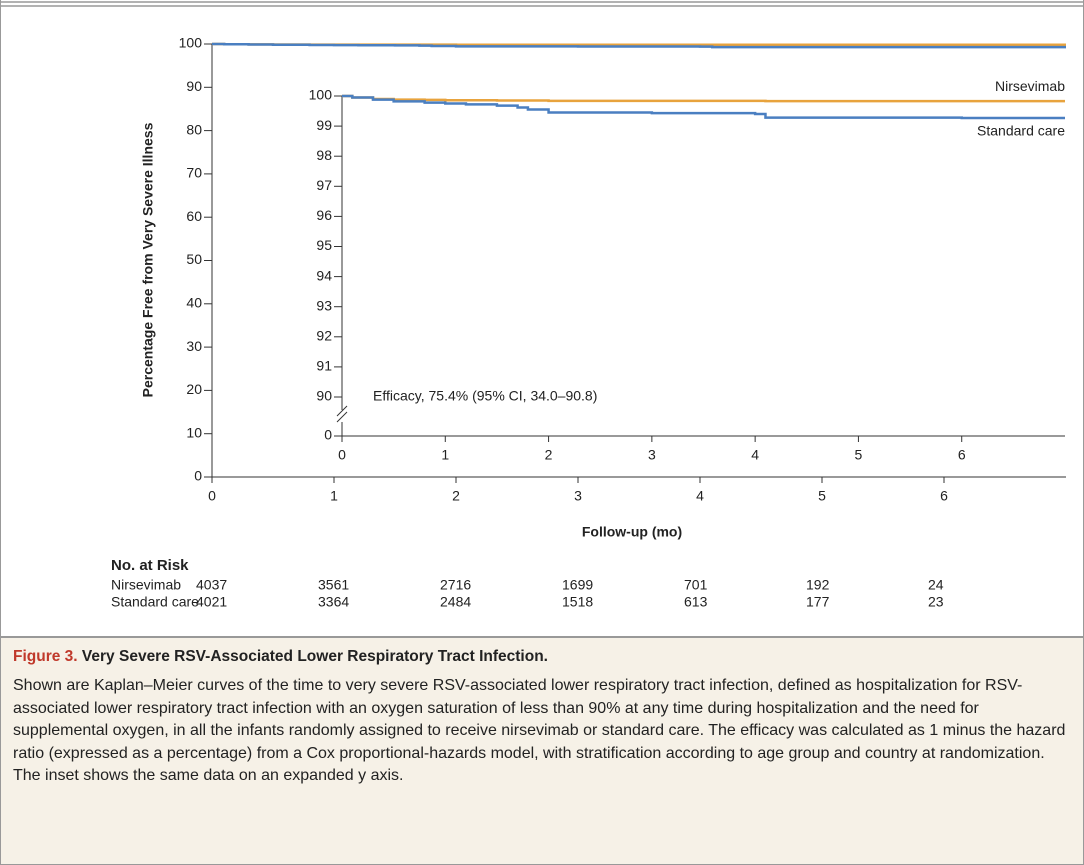 This screenshot has height=865, width=1084. What do you see at coordinates (936, 585) in the screenshot?
I see `risk-count: 24` at bounding box center [936, 585].